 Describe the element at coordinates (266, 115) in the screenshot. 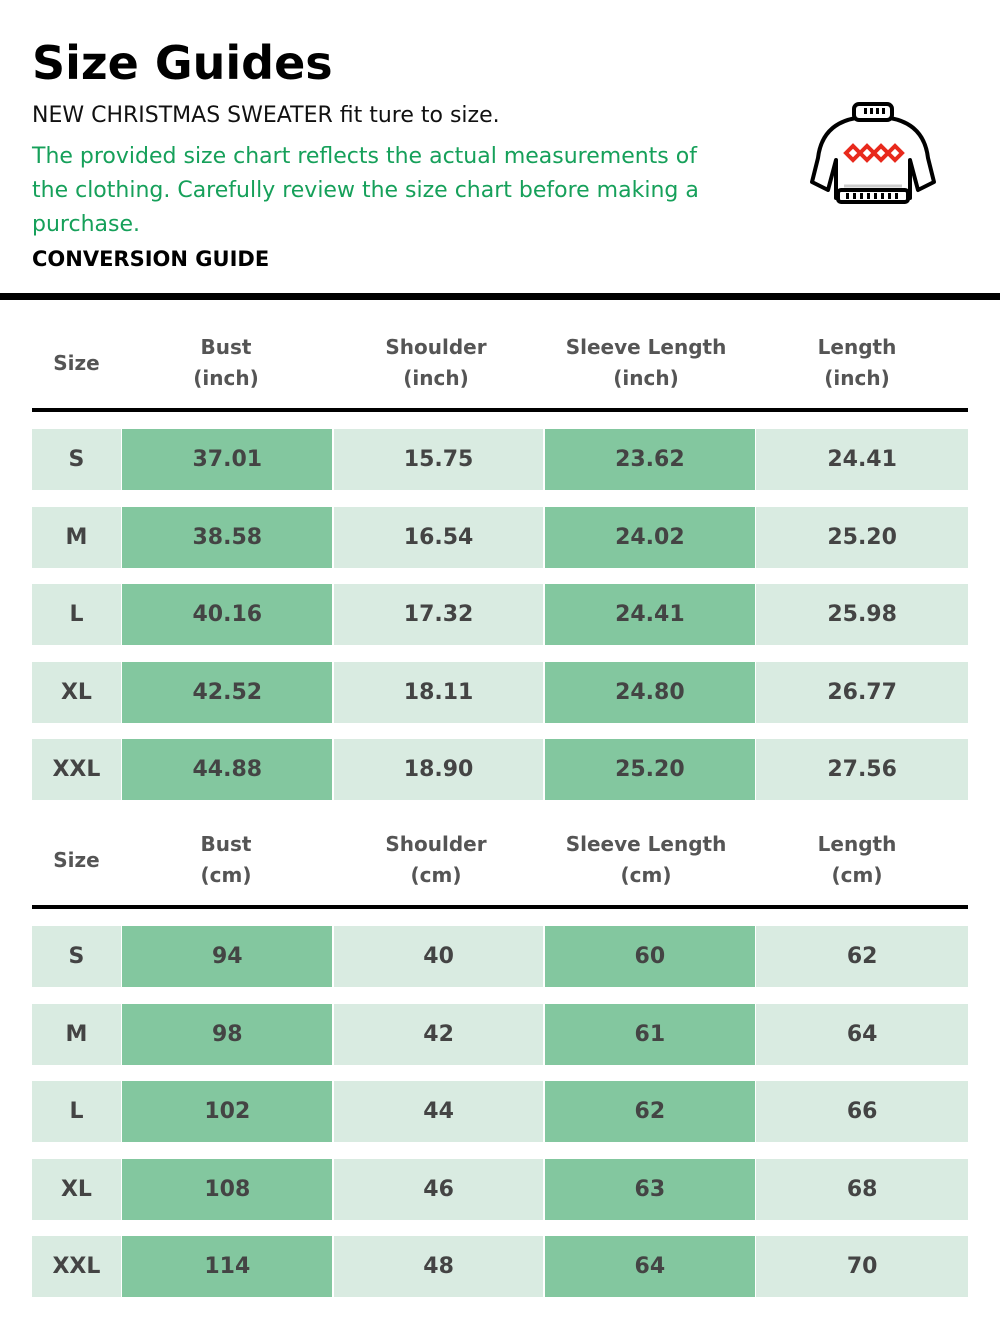

I see `product-subtitle: NEW CHRISTMAS SWEATER fit ture to size.` at that location.